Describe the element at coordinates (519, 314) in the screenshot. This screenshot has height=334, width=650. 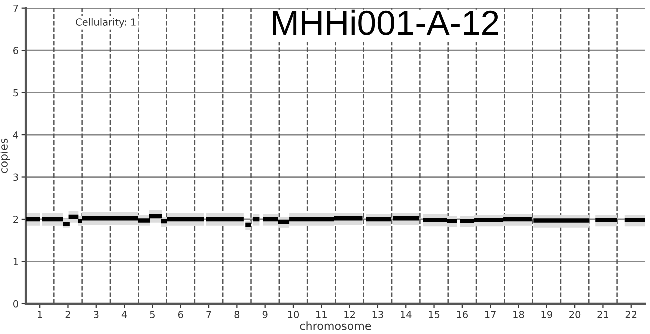
I see `x-tick-label: 18` at that location.